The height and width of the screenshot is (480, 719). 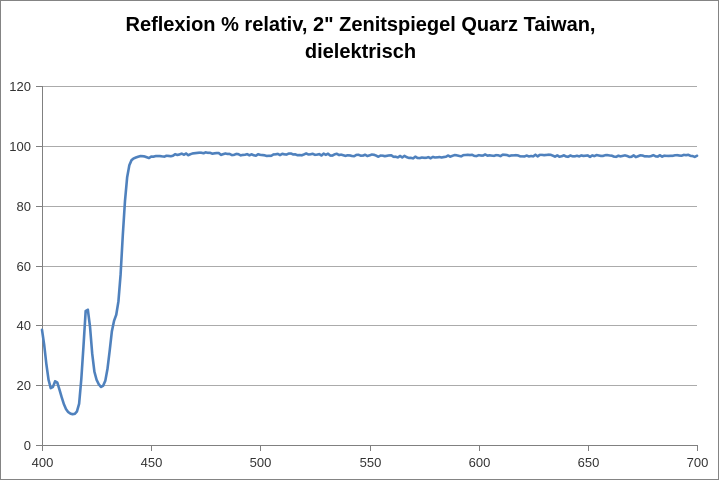 I want to click on x-tick-label: 650, so click(x=589, y=462).